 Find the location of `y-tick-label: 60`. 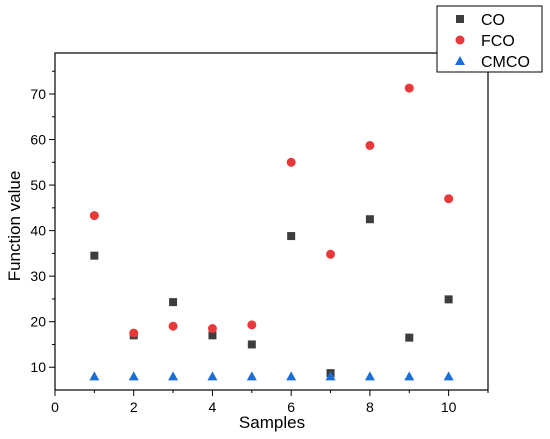

y-tick-label: 60 is located at coordinates (38, 140).